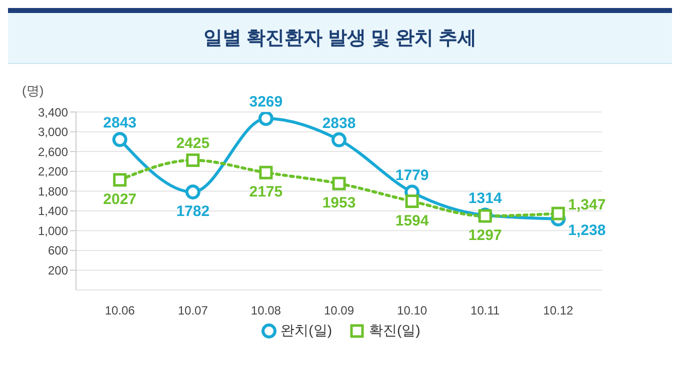 This screenshot has width=680, height=383. I want to click on chart-title: 일별 확진환자 발생 및 완치 추세, so click(340, 38).